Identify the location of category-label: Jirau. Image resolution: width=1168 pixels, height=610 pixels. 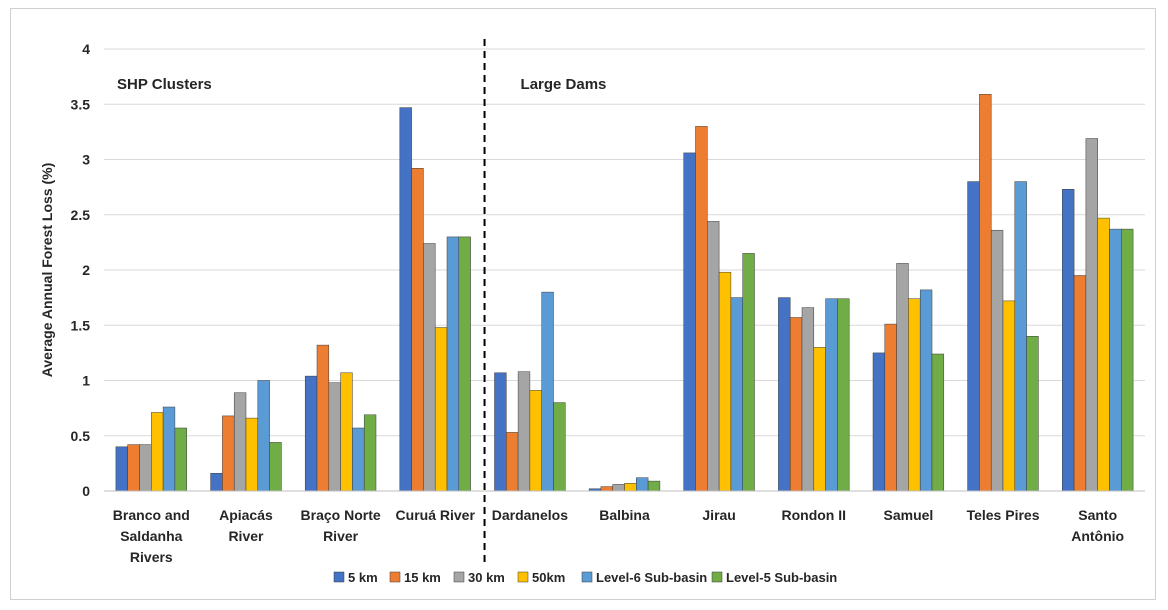
(718, 515).